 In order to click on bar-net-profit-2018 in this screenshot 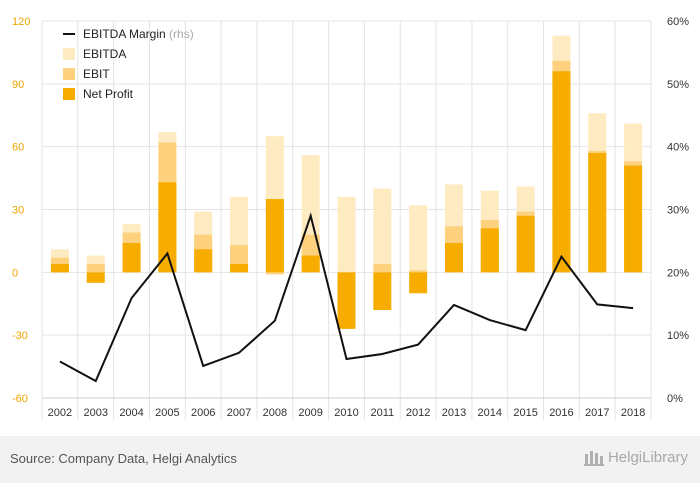, I will do `click(633, 219)`.